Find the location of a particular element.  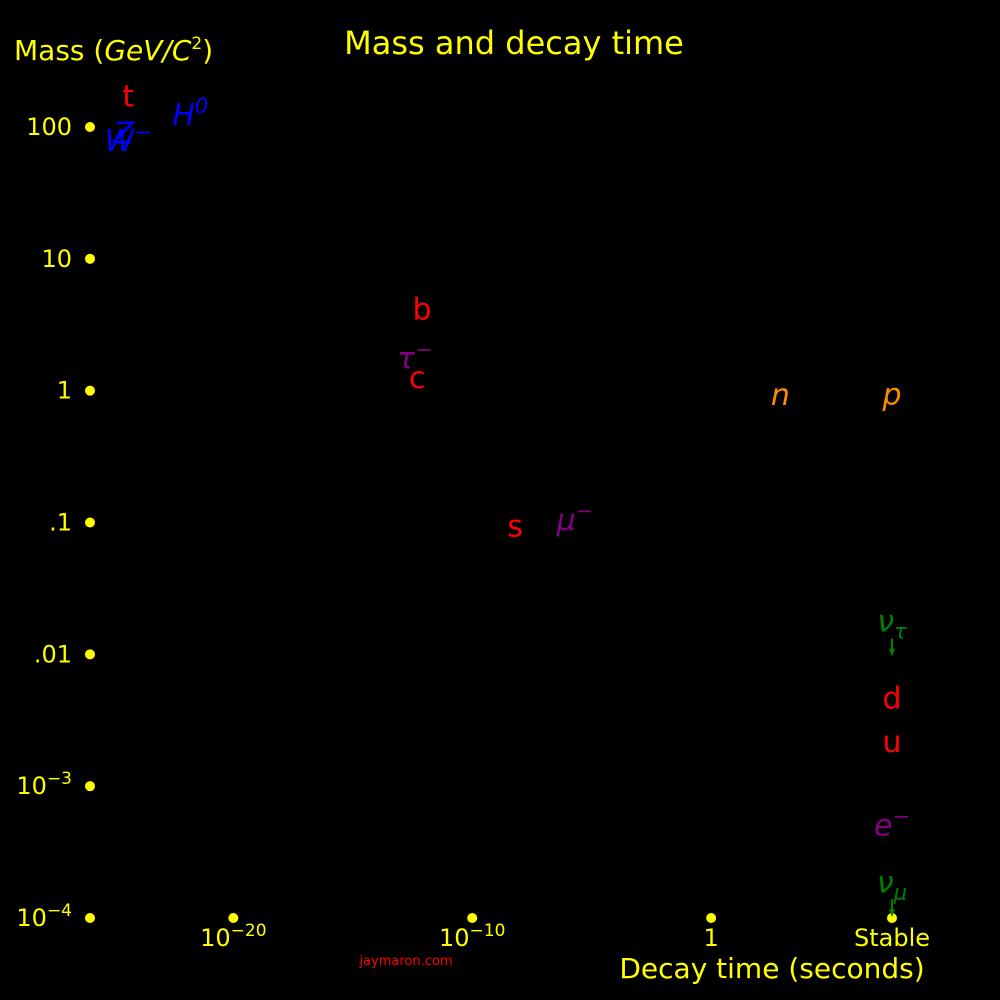

particle-point: W− is located at coordinates (128, 139).